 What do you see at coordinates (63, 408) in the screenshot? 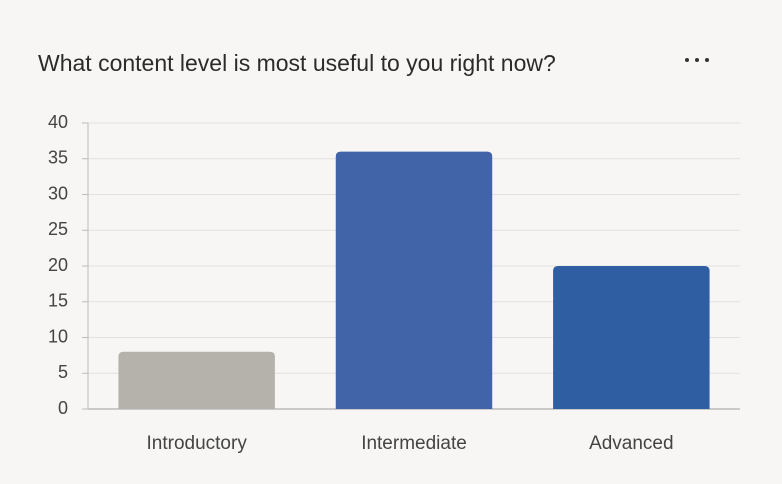
I see `y-tick-label: 0` at bounding box center [63, 408].